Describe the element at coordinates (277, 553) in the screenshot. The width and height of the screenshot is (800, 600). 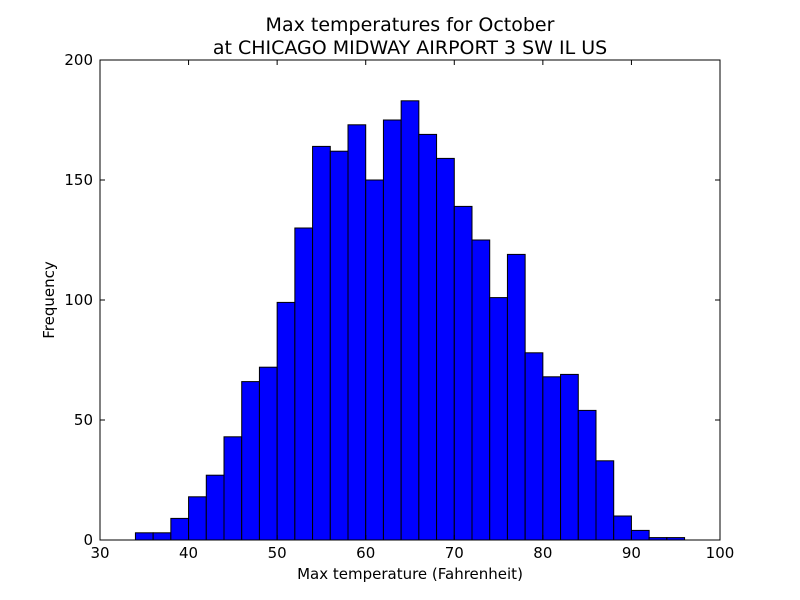
I see `x-tick-label: 50` at that location.